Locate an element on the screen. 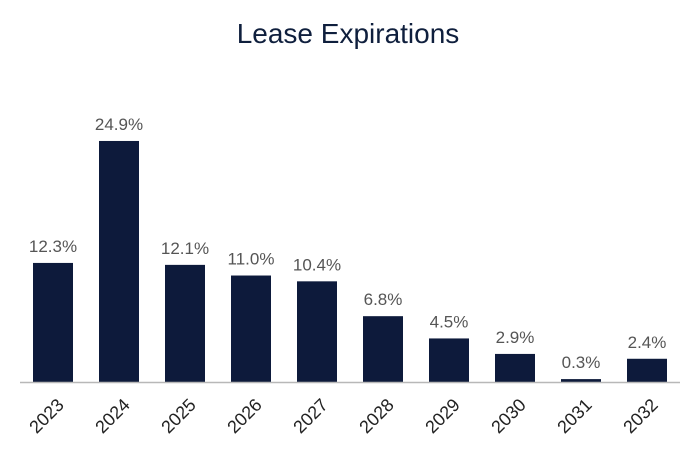  x-tick-labels-layer: 2023 2024 2025 2026 2027 2028 2029 2030 2031 2032 is located at coordinates (343, 416).